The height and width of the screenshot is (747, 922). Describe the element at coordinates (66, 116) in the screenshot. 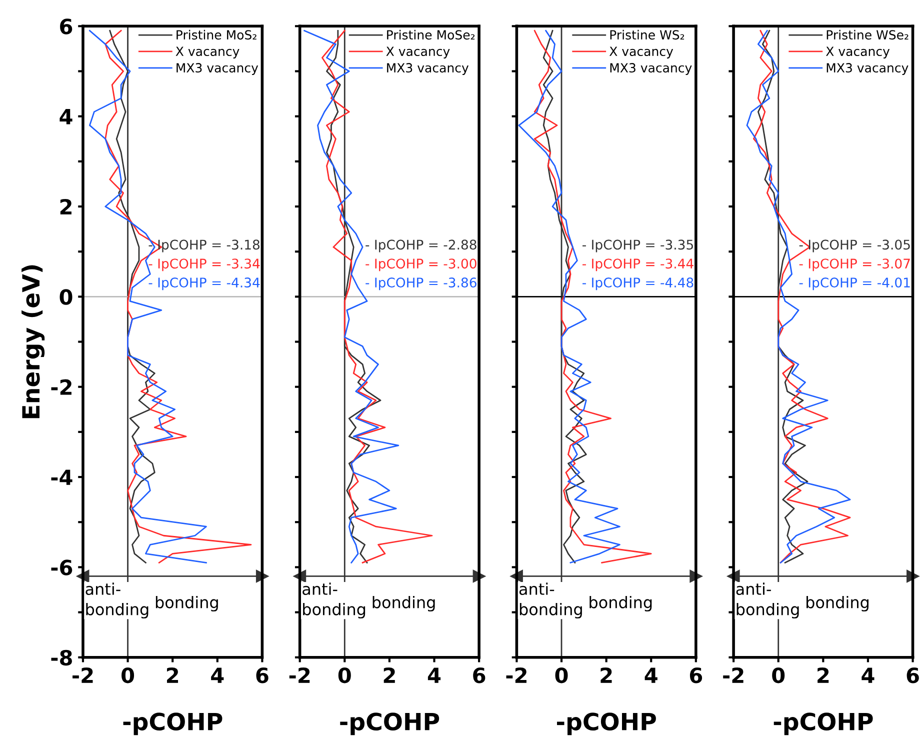

I see `y-tick-label: 4` at that location.